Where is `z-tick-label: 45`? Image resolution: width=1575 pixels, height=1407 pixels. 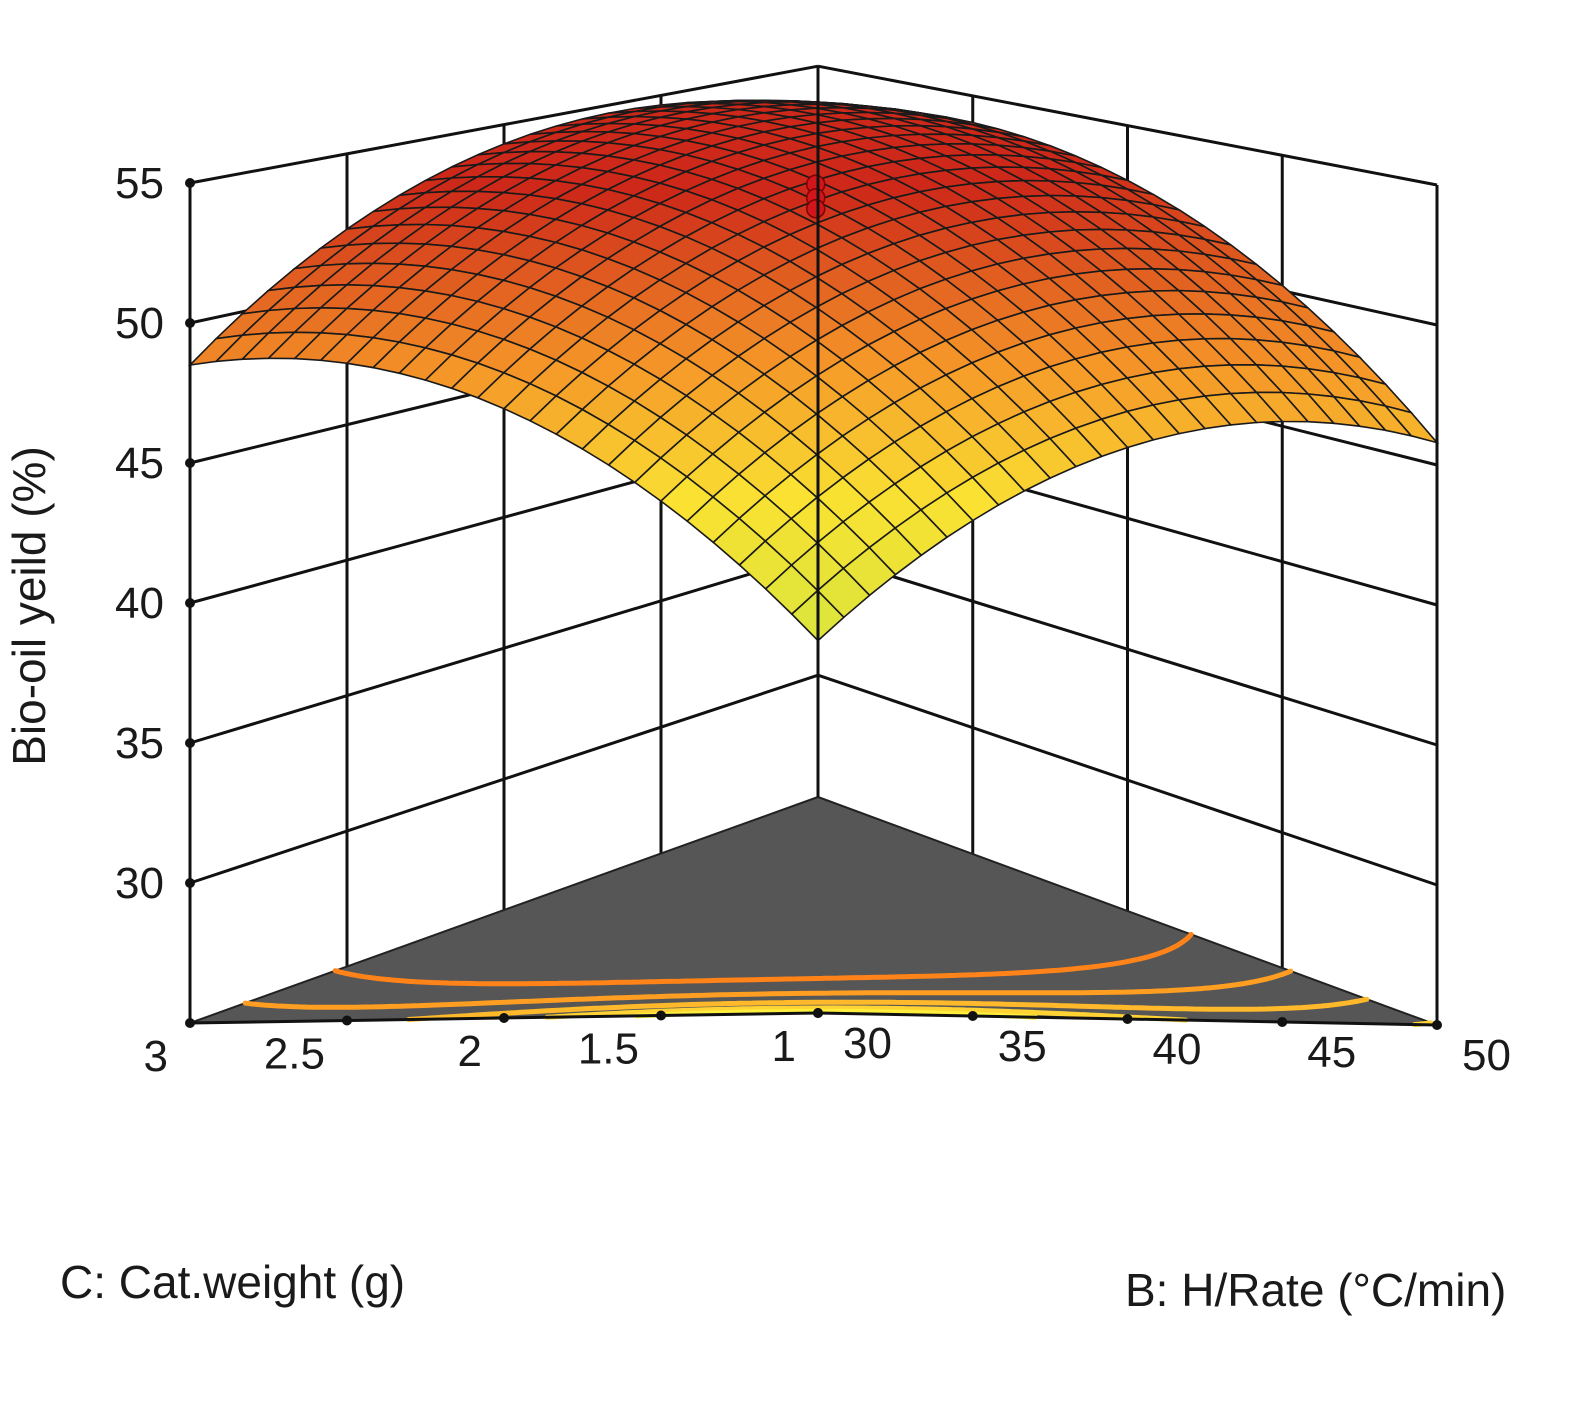 z-tick-label: 45 is located at coordinates (139, 463).